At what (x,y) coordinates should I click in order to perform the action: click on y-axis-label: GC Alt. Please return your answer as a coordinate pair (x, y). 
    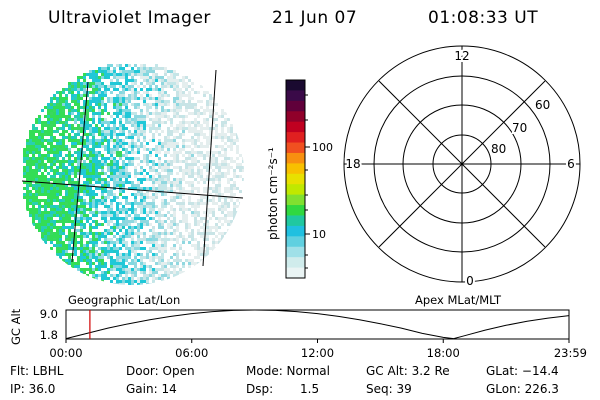
    Looking at the image, I should click on (16, 326).